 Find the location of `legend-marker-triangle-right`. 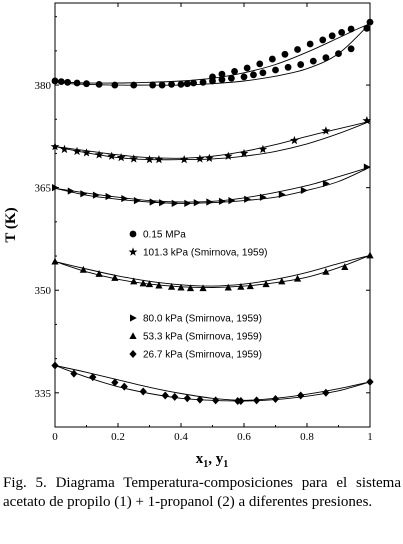

legend-marker-triangle-right is located at coordinates (133, 318).